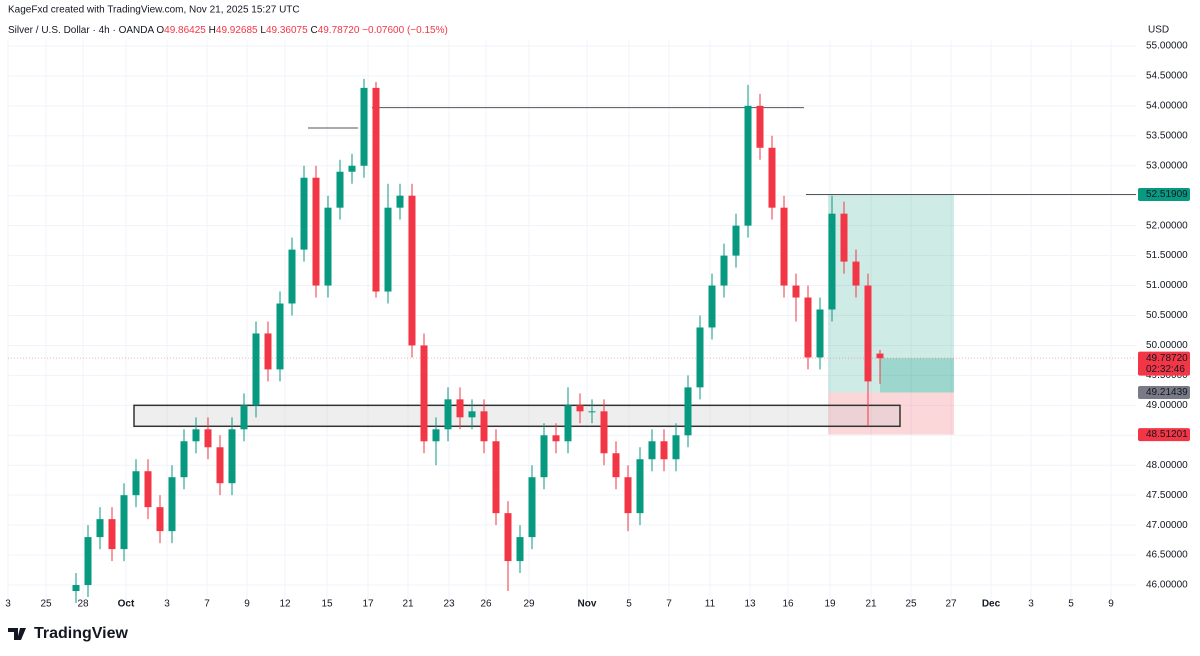 Image resolution: width=1200 pixels, height=656 pixels. I want to click on y-tick-label: 51.00000, so click(1167, 285).